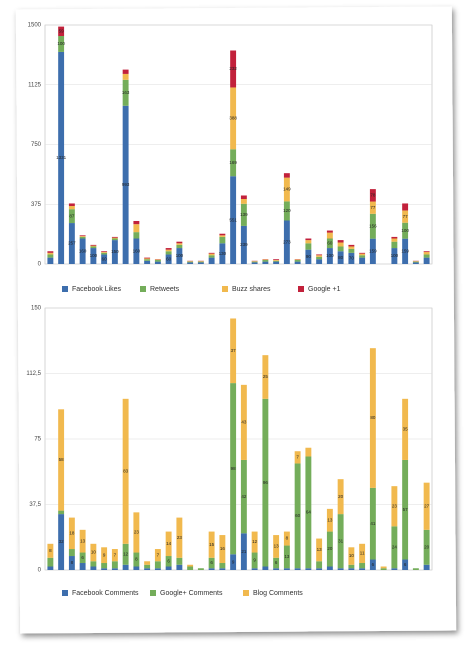  I want to click on data-label: 32, so click(62, 541).